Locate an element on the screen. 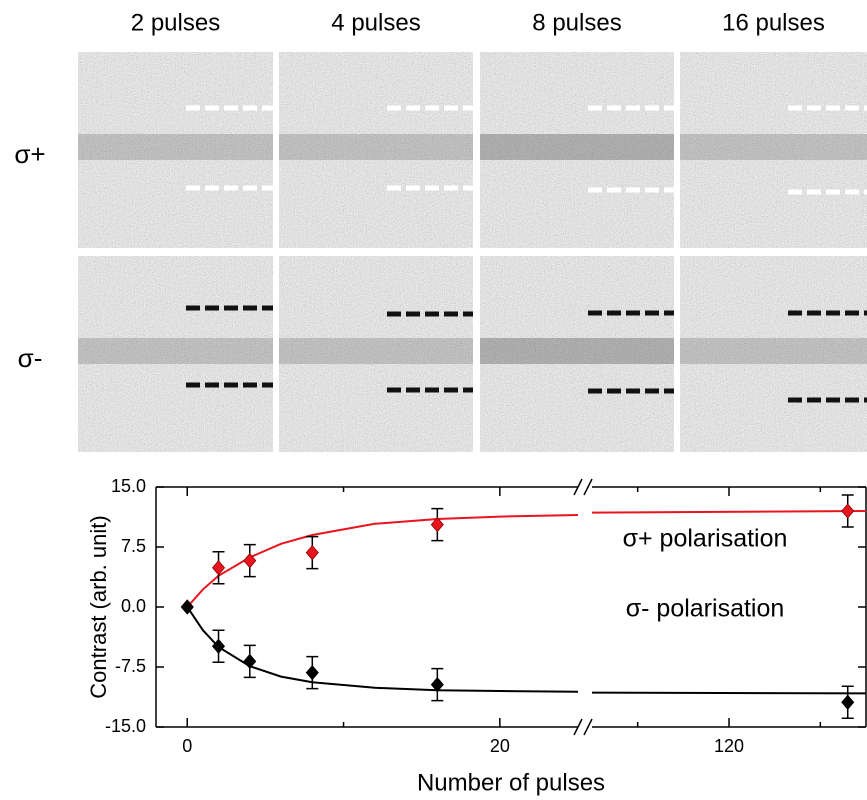 The width and height of the screenshot is (867, 800). x-axis-label: Number of pulses is located at coordinates (511, 782).